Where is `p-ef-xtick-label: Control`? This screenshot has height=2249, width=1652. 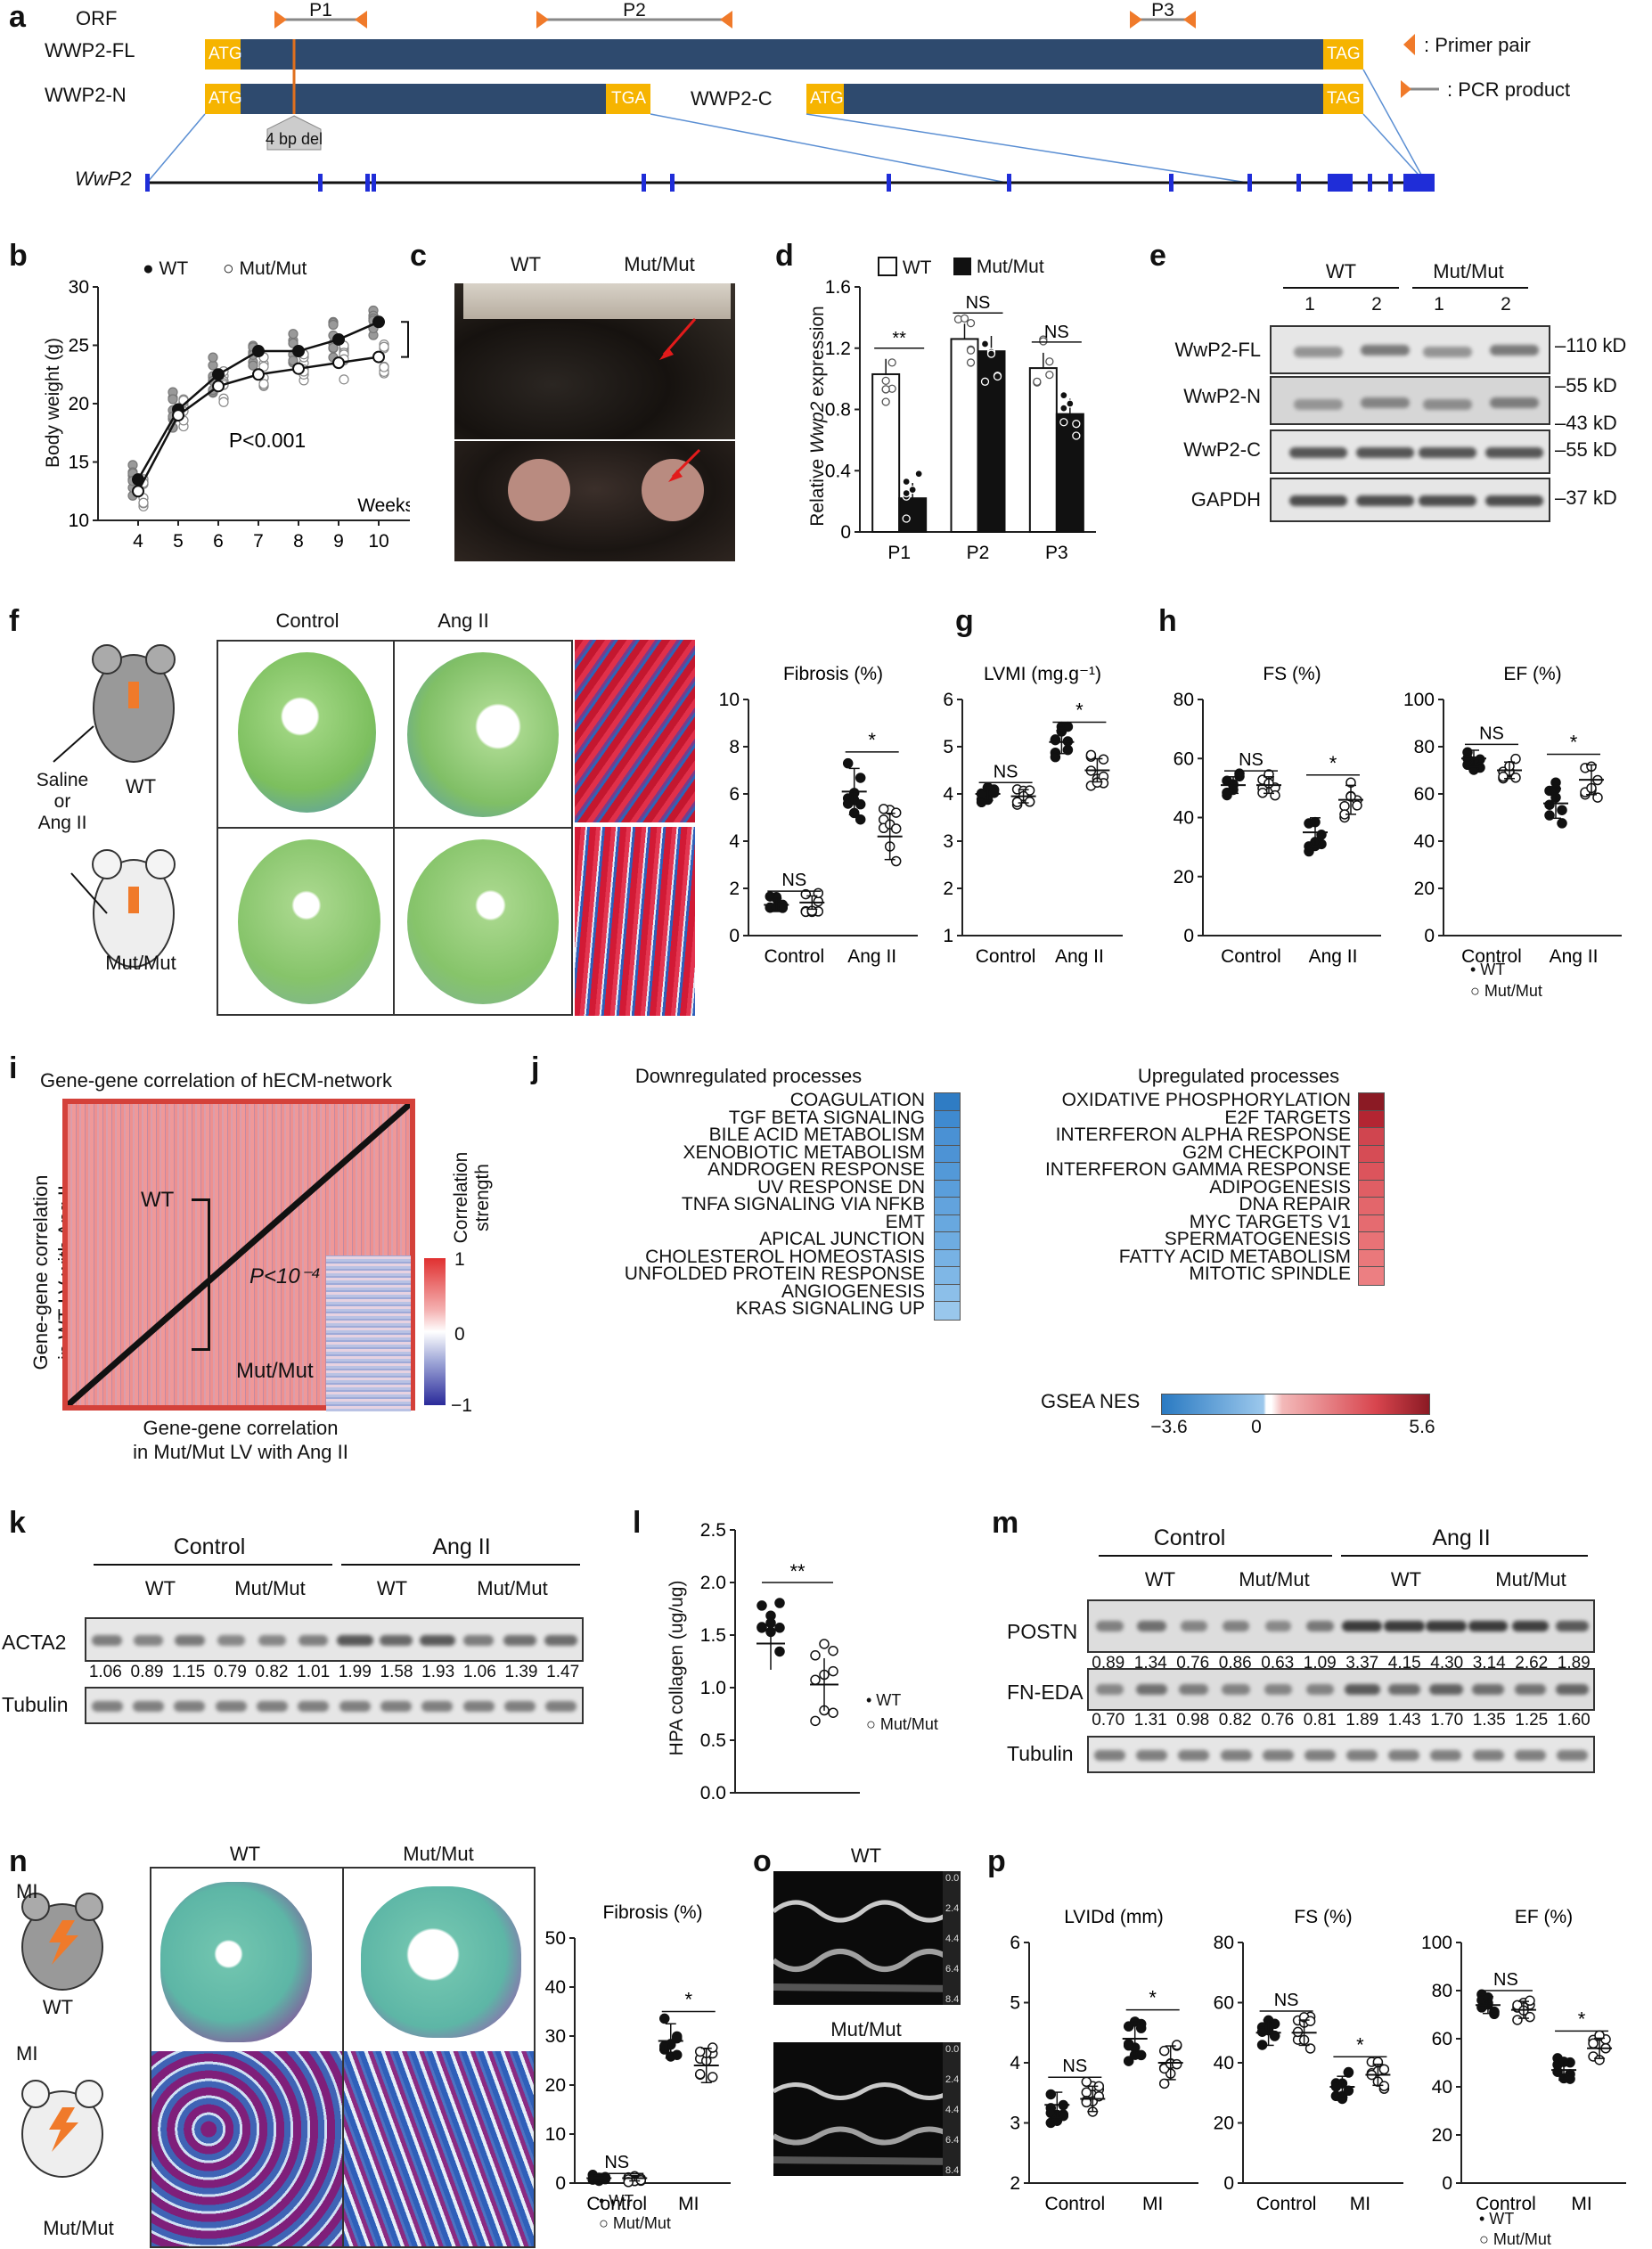
p-ef-xtick-label: Control is located at coordinates (1506, 2204).